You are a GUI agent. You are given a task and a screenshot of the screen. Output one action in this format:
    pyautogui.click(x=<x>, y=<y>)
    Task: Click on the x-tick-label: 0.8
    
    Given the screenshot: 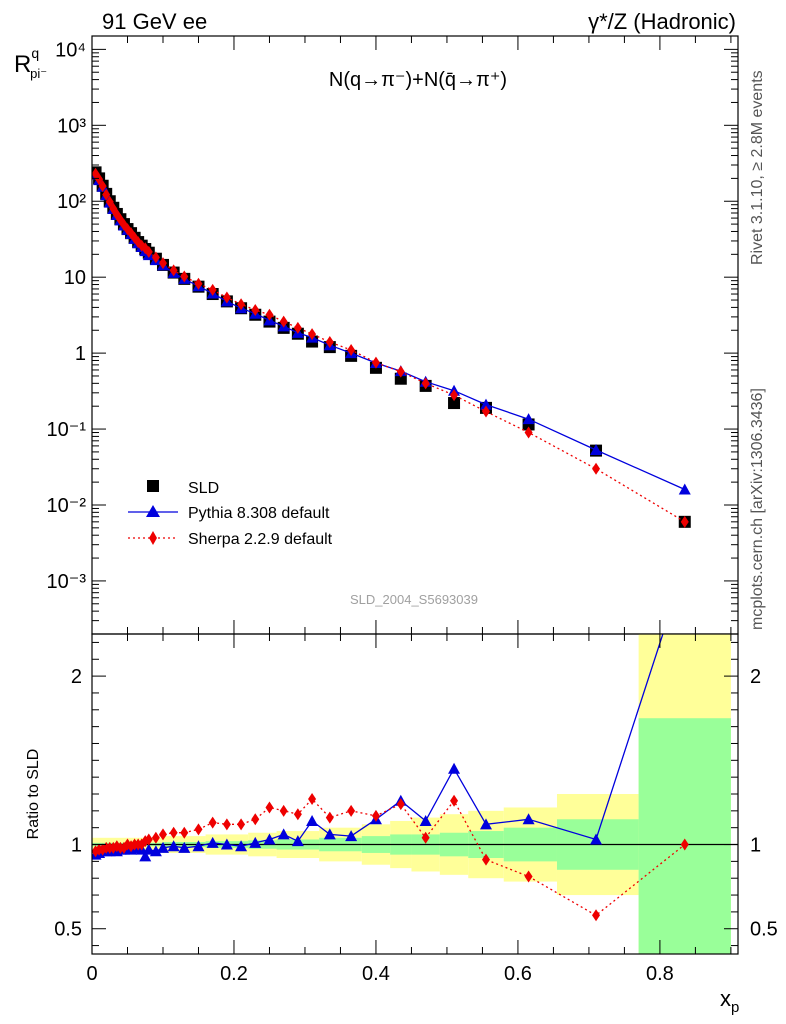 What is the action you would take?
    pyautogui.click(x=660, y=974)
    